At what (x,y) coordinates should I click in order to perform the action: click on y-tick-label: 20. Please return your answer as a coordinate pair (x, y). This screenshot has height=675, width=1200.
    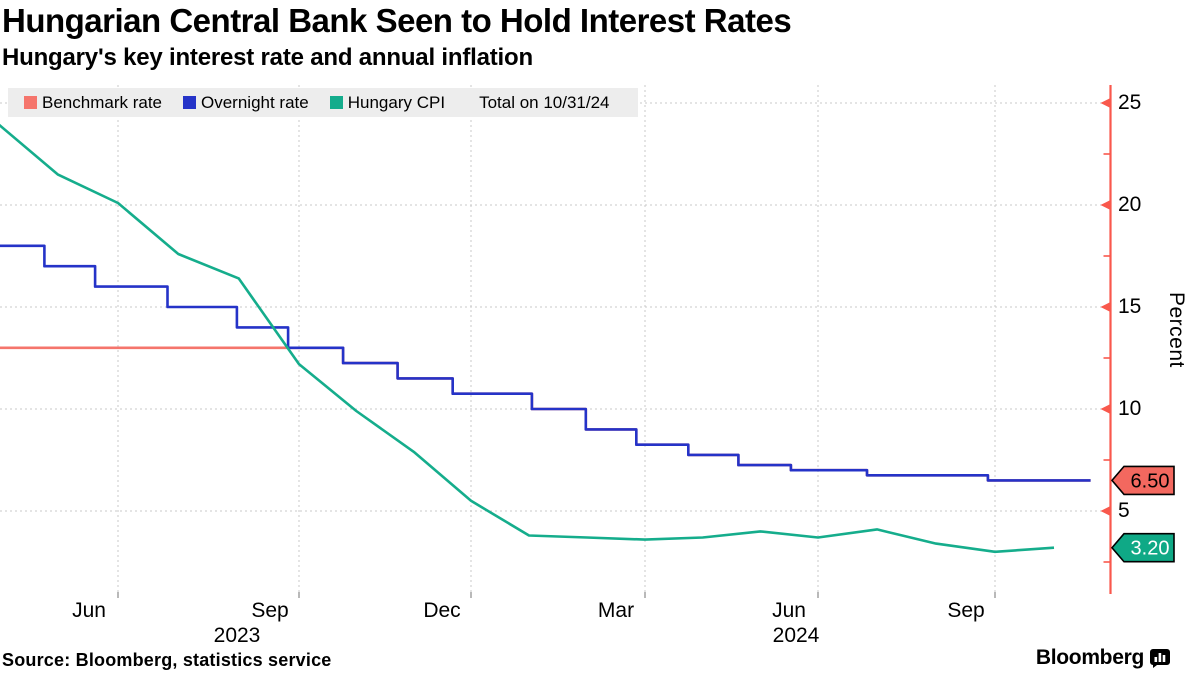
    Looking at the image, I should click on (1130, 204).